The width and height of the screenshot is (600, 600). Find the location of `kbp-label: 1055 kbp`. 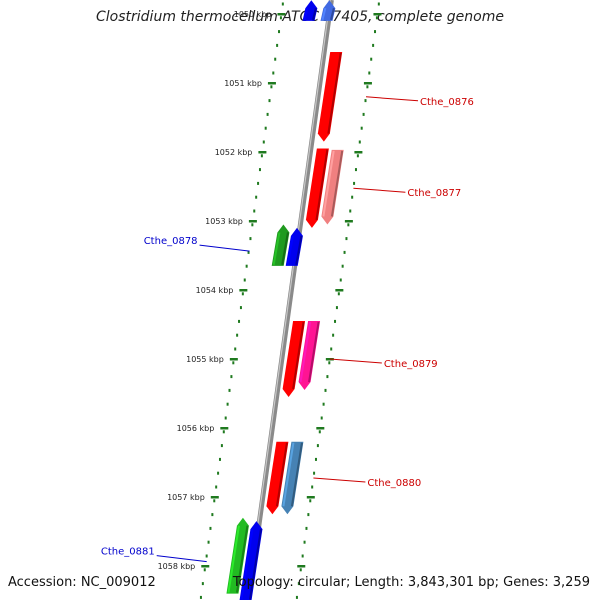

kbp-label: 1055 kbp is located at coordinates (205, 359).